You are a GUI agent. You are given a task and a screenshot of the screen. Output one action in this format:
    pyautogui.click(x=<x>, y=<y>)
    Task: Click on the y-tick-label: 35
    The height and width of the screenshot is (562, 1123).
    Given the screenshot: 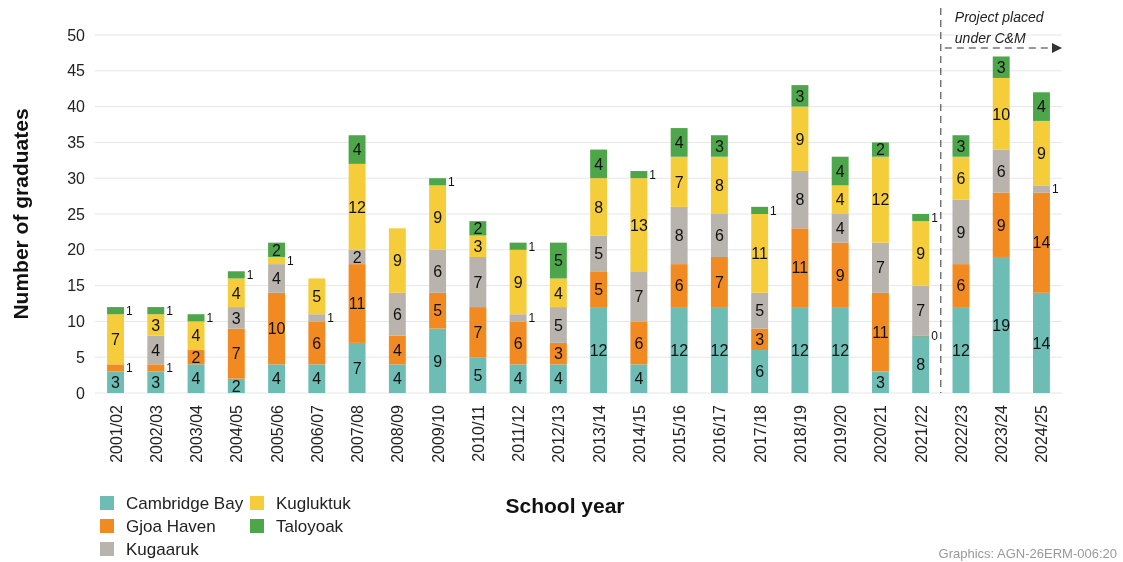 What is the action you would take?
    pyautogui.click(x=76, y=142)
    